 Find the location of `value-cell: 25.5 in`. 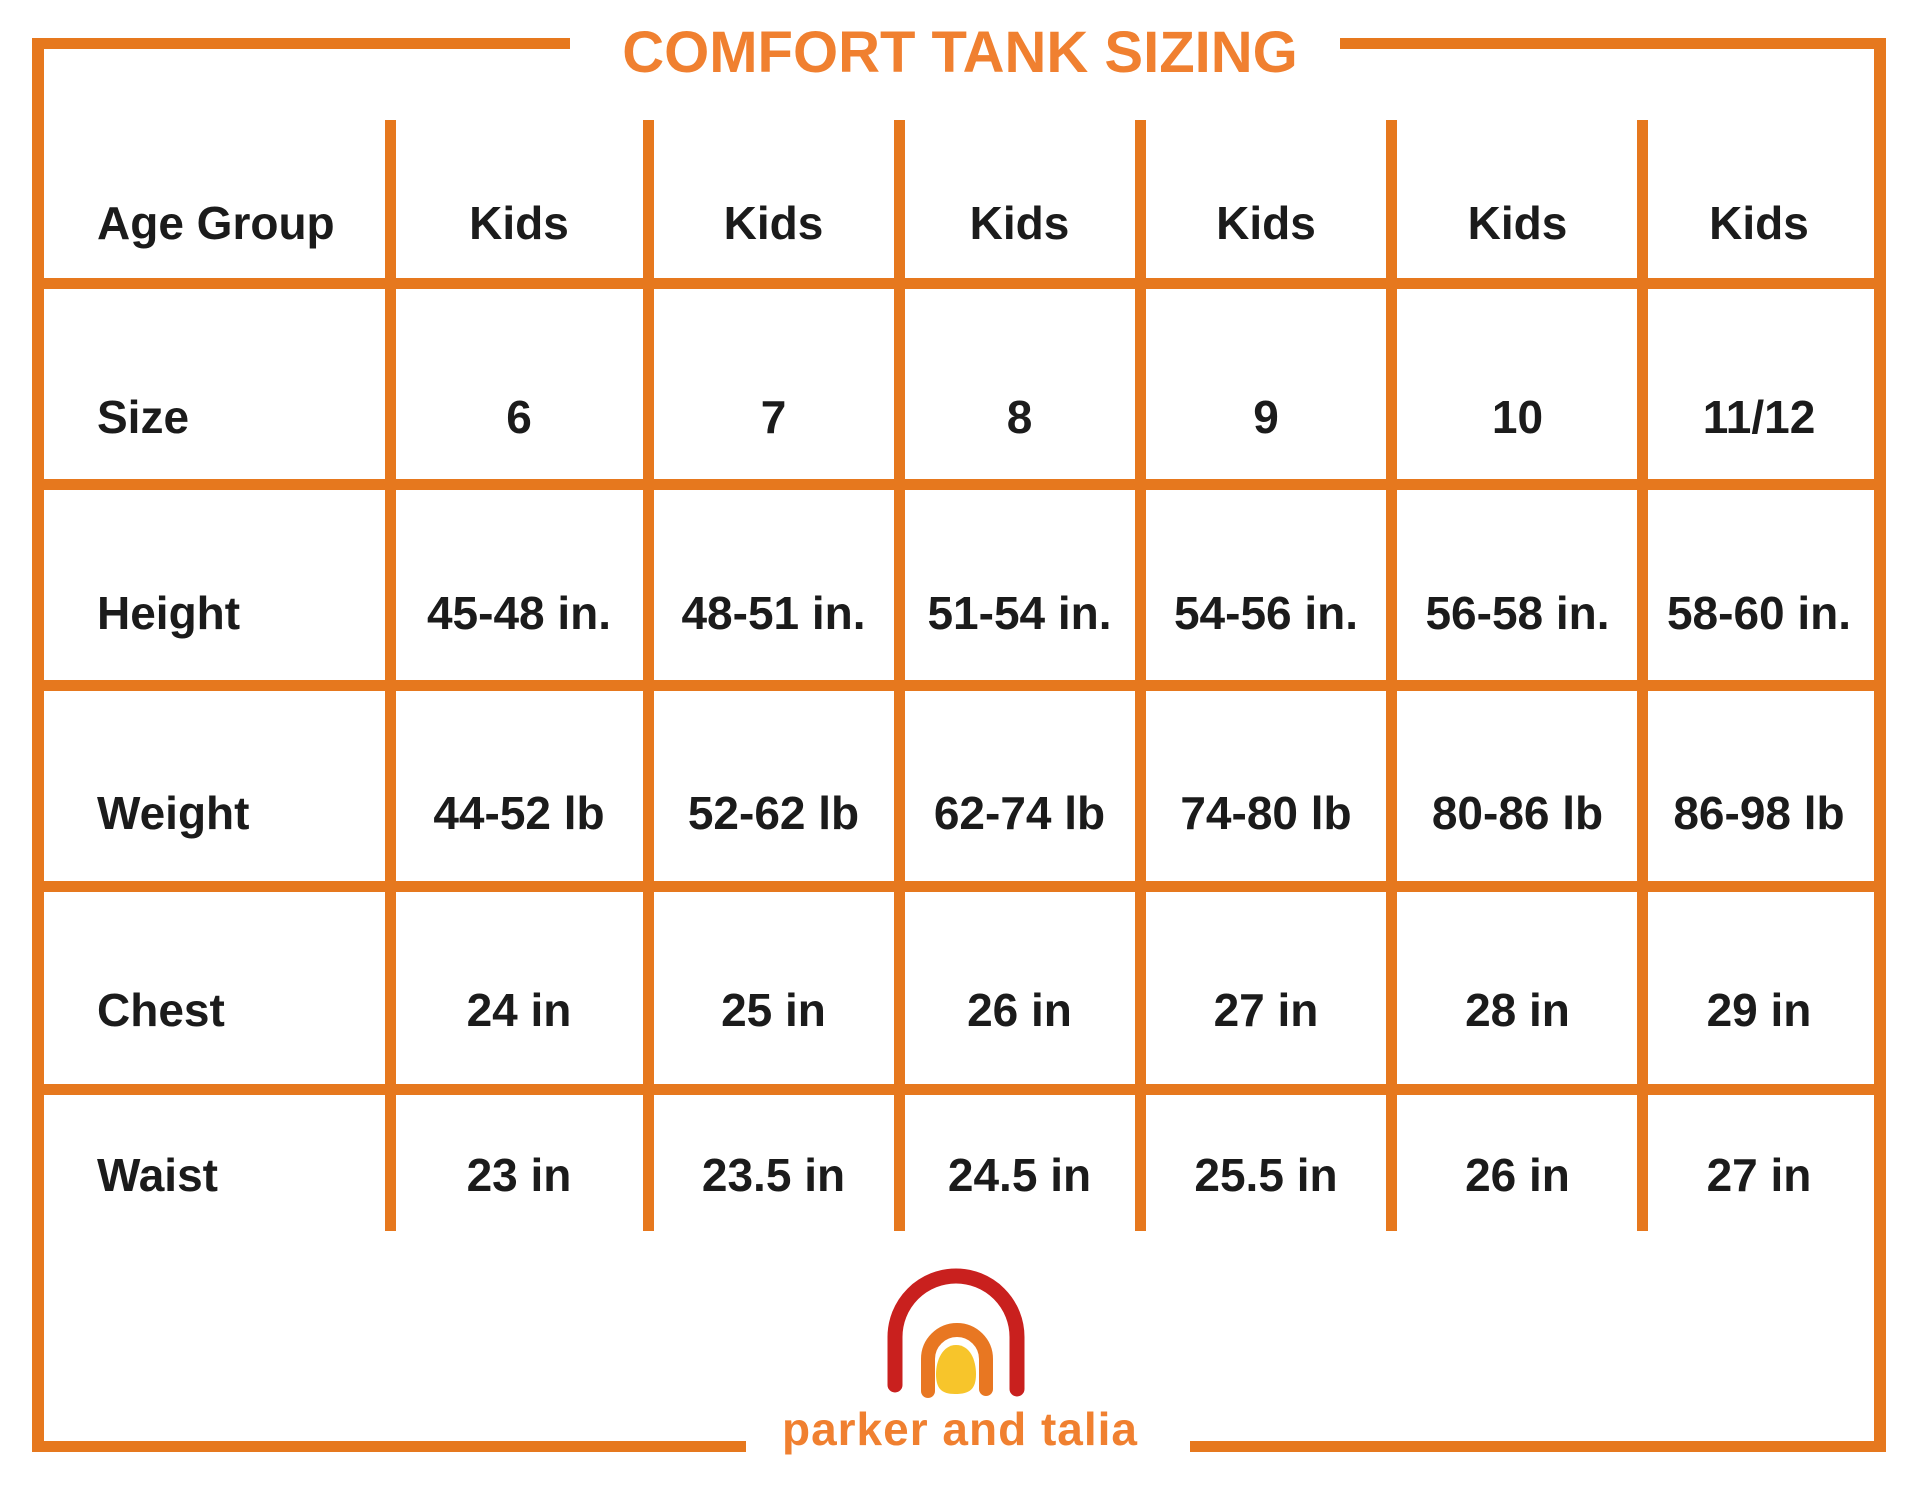

value-cell: 25.5 in is located at coordinates (1266, 1175).